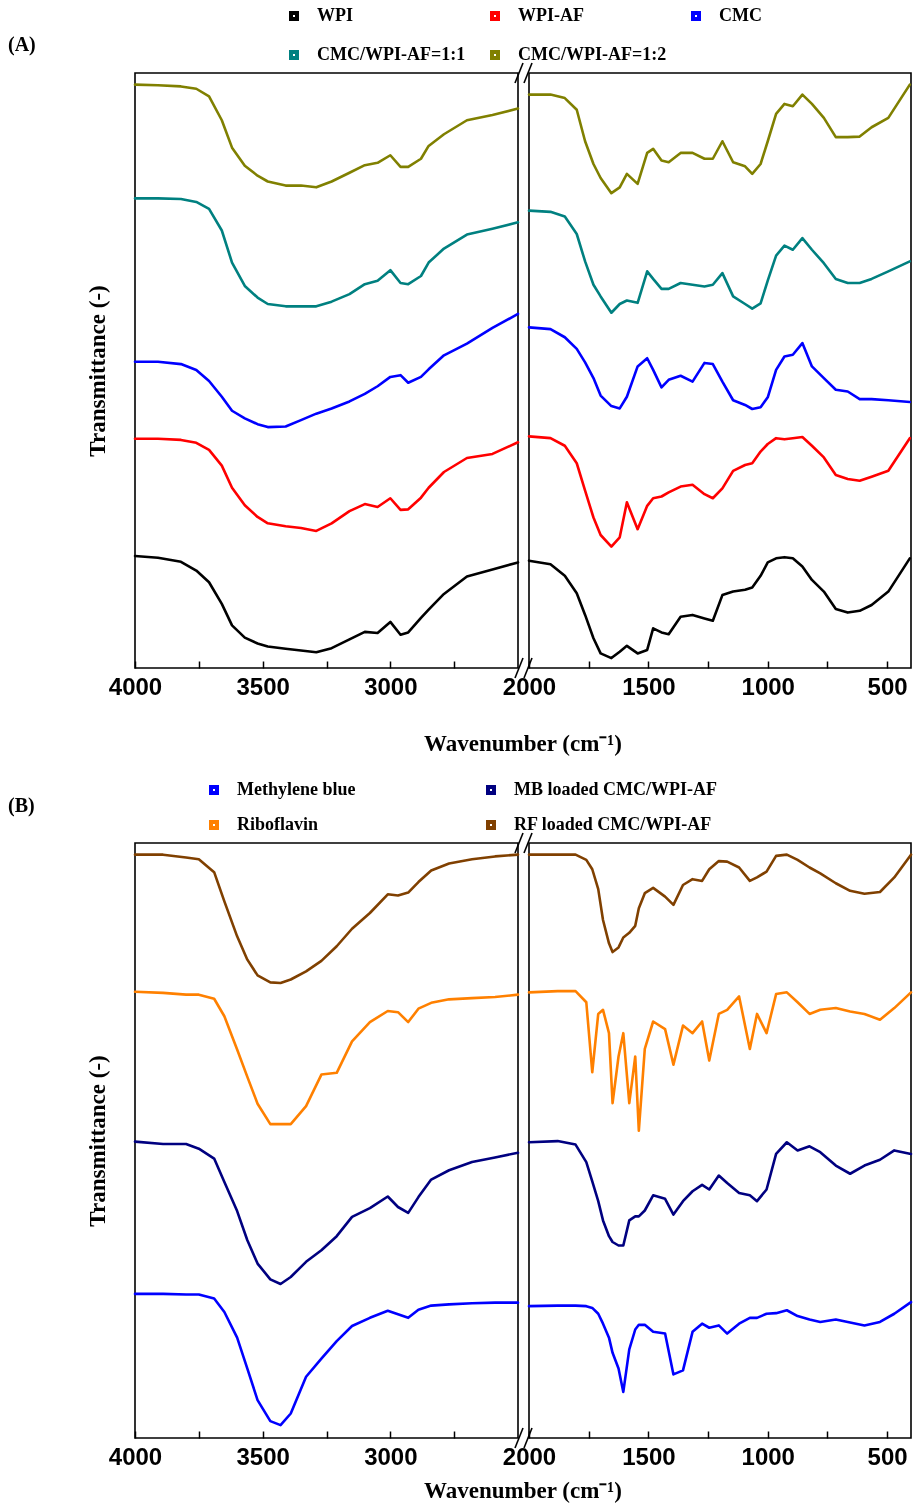 This screenshot has height=1508, width=921. What do you see at coordinates (613, 824) in the screenshot?
I see `legend-label: RF loaded CMC/WPI-AF` at bounding box center [613, 824].